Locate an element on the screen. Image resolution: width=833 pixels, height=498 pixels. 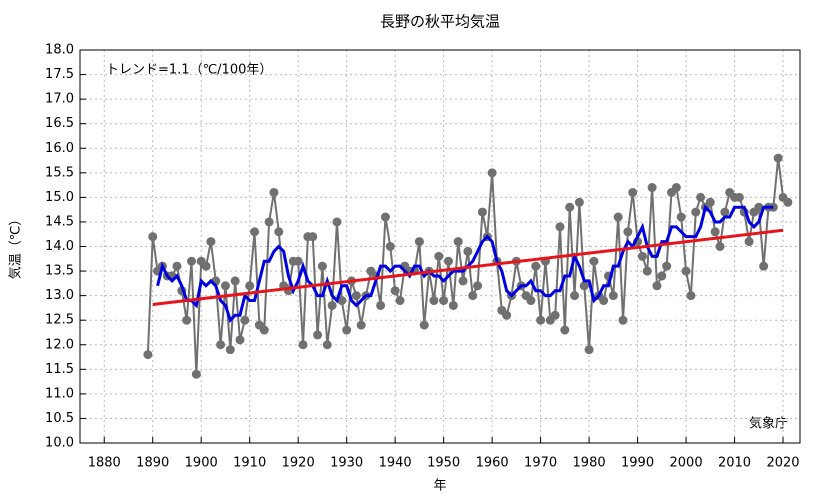
y-tick-label: 18.0 is located at coordinates (59, 50).